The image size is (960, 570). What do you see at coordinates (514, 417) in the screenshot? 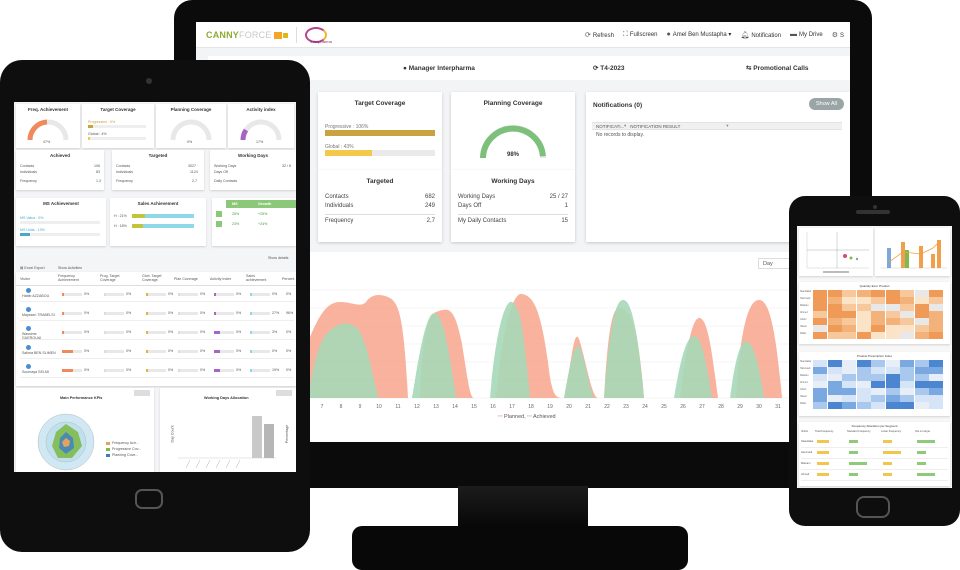
I see `legend-planned-label: Planned` at bounding box center [514, 417].